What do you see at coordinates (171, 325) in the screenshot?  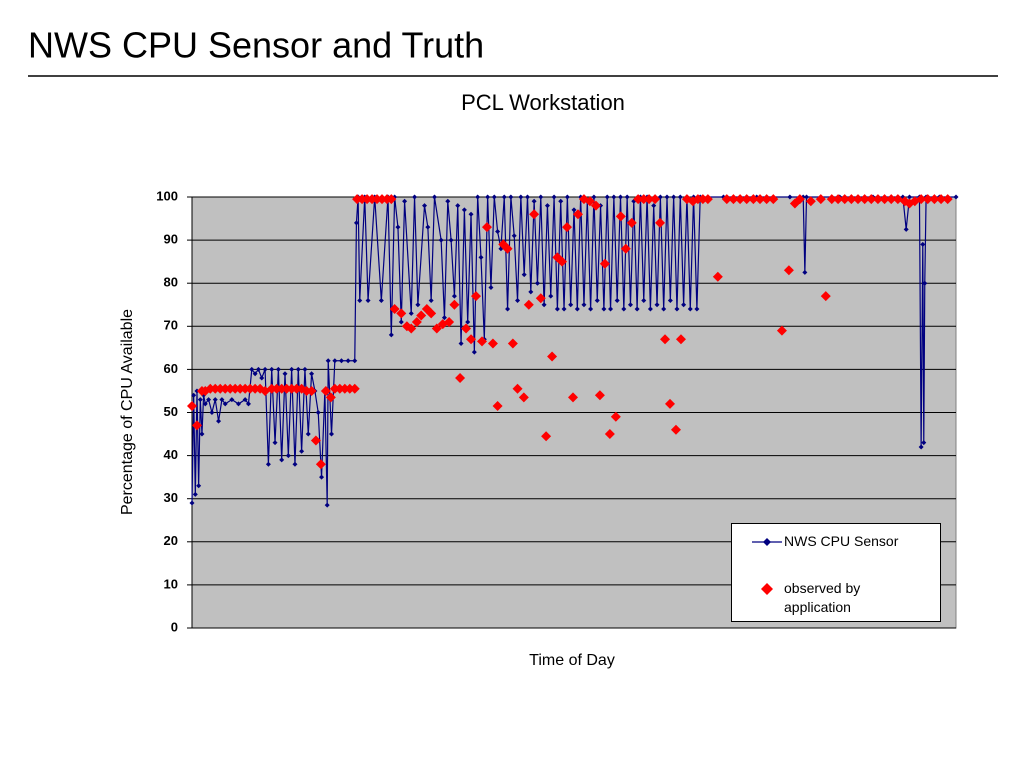 I see `y-tick-label: 70` at bounding box center [171, 325].